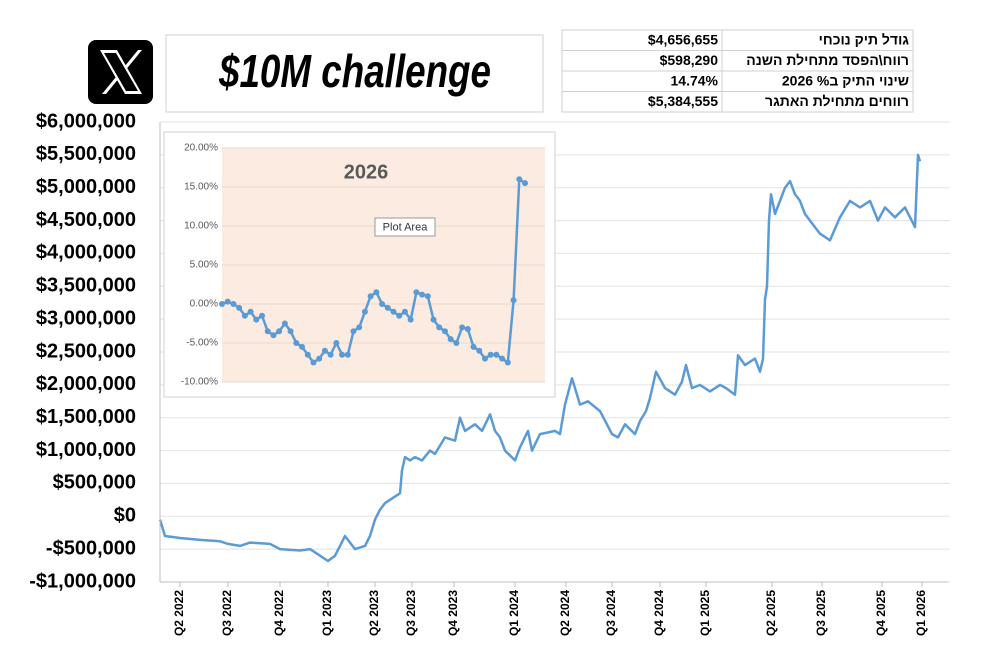  What do you see at coordinates (821, 613) in the screenshot?
I see `x-tick-label: Q3 2025` at bounding box center [821, 613].